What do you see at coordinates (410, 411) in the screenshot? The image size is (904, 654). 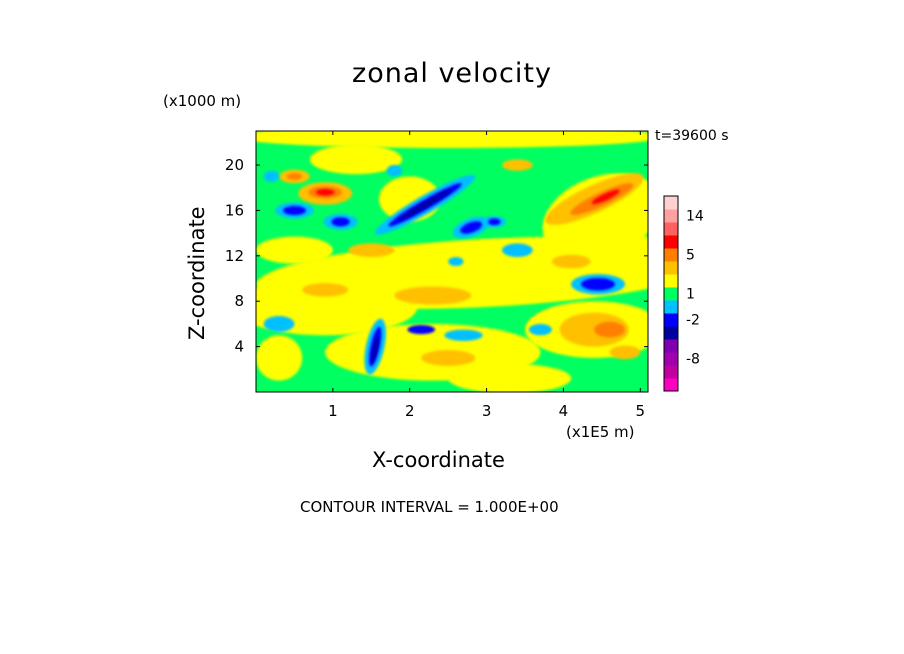 I see `x-tick-label: 2` at bounding box center [410, 411].